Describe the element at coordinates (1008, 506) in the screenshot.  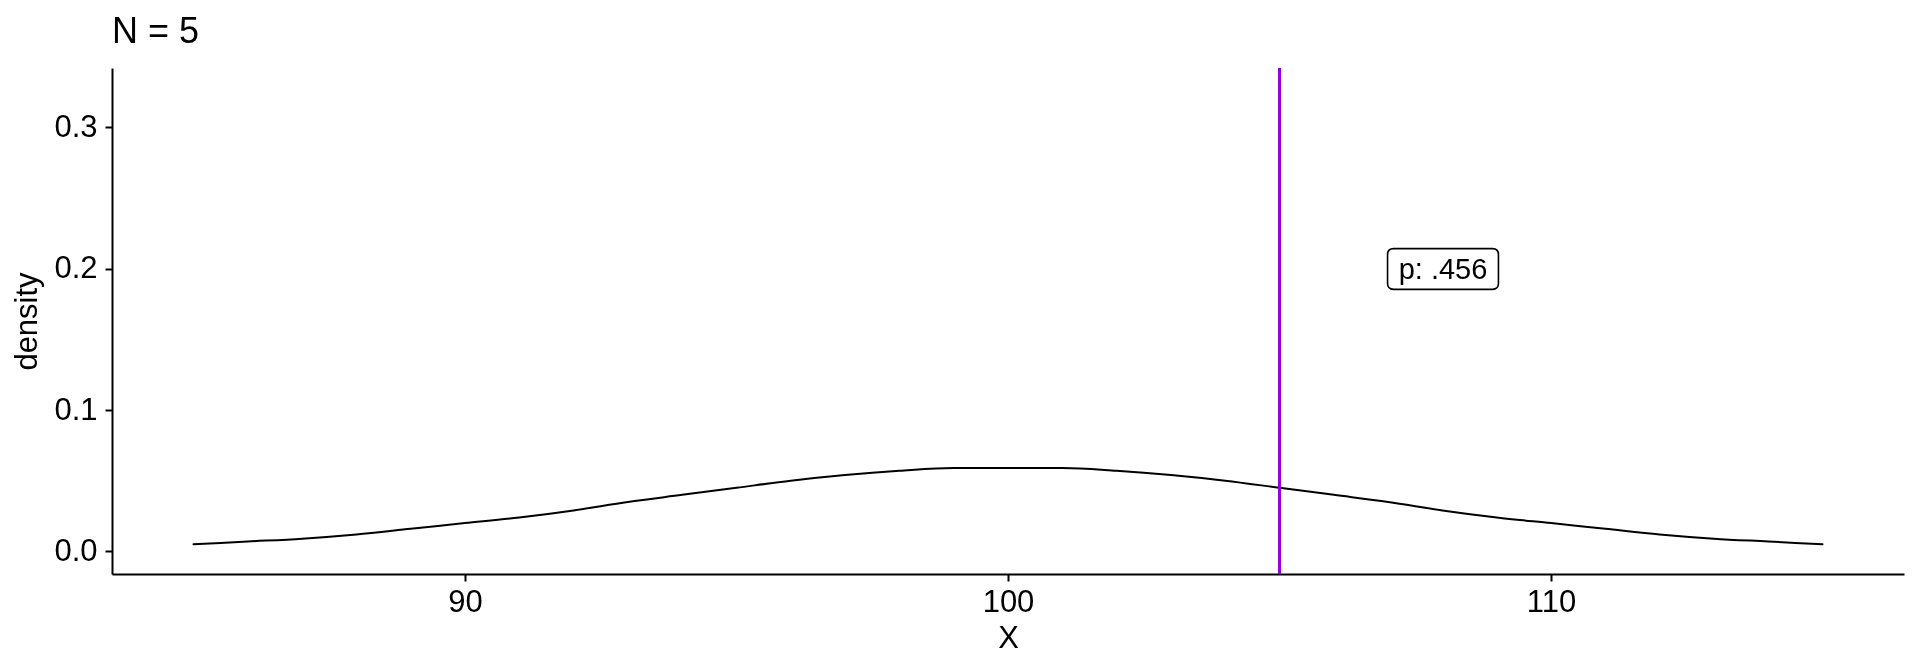
I see `line-series` at that location.